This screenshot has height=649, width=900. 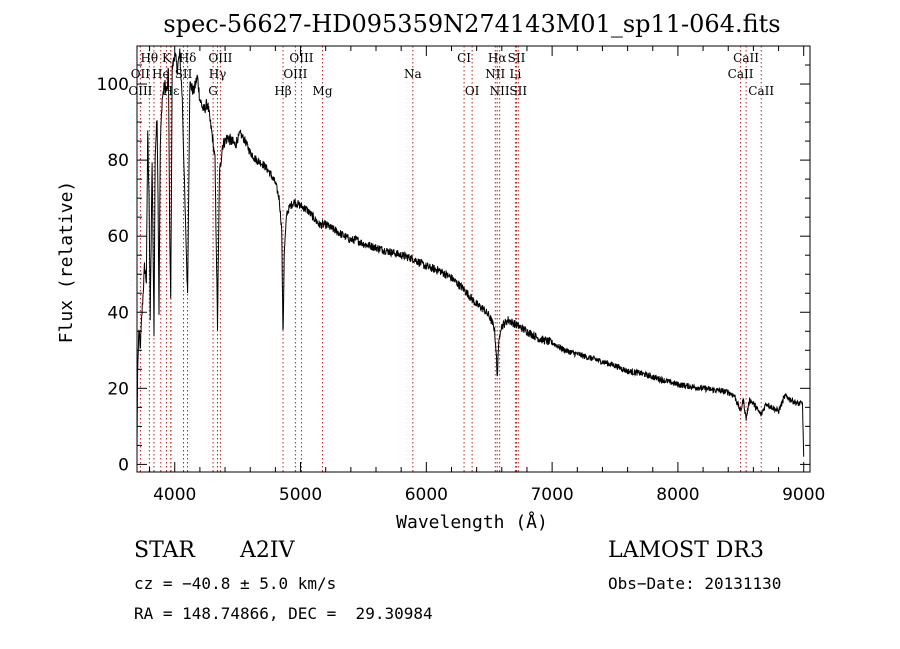 I want to click on spectral-line-label: G, so click(x=213, y=91).